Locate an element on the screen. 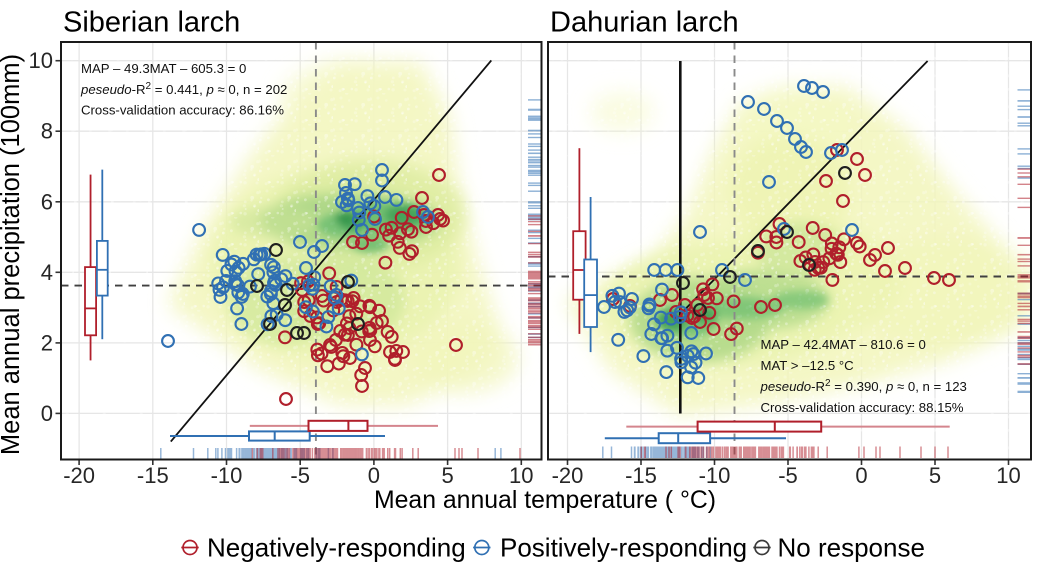 The height and width of the screenshot is (570, 1037). svg-text: Siberian larch is located at coordinates (151, 23).